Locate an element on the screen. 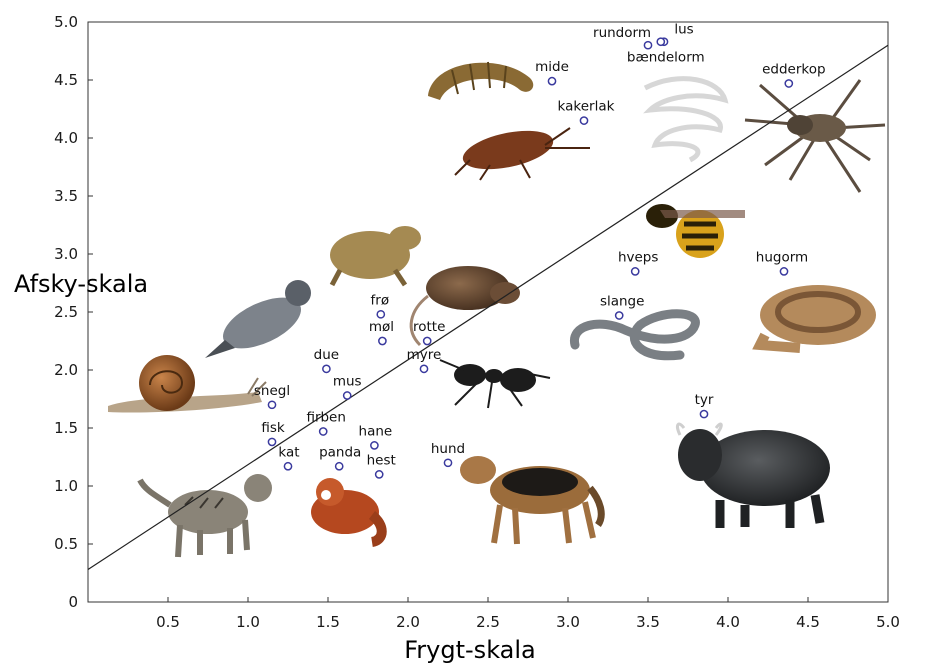  rat-illustration is located at coordinates (464, 306).